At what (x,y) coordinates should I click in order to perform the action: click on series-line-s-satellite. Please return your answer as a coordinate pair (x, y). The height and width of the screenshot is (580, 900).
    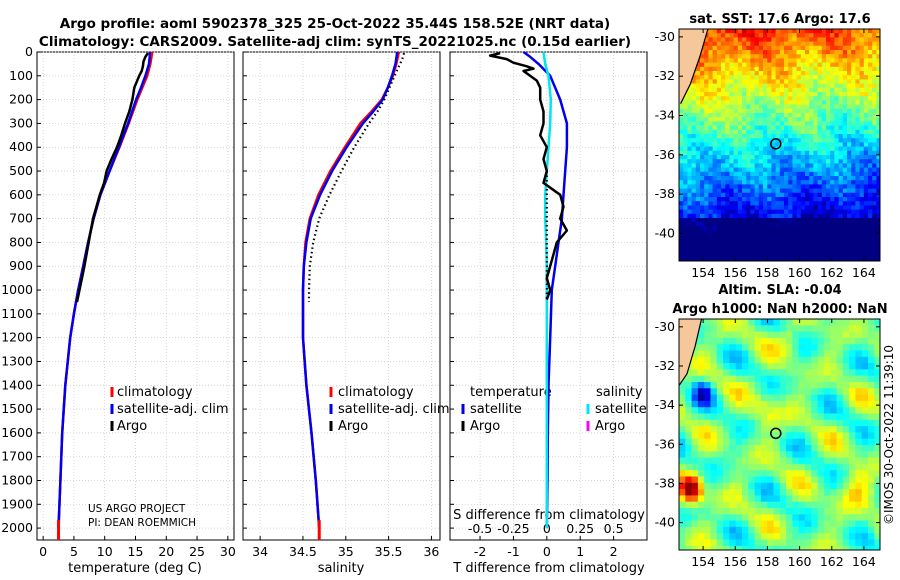
    Looking at the image, I should click on (547, 290).